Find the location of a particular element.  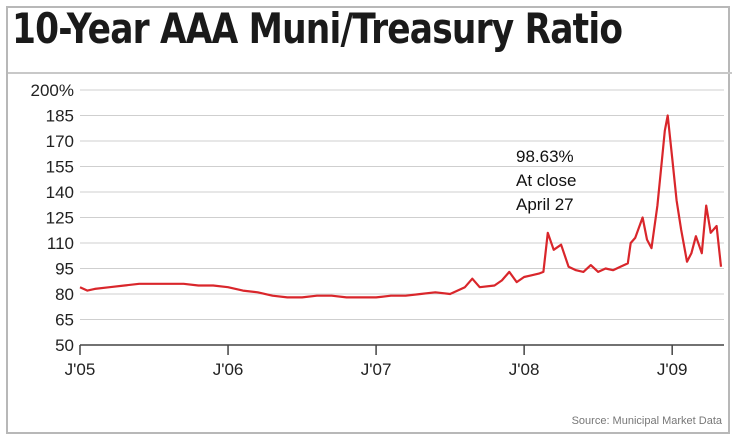

title-divider is located at coordinates (370, 73).